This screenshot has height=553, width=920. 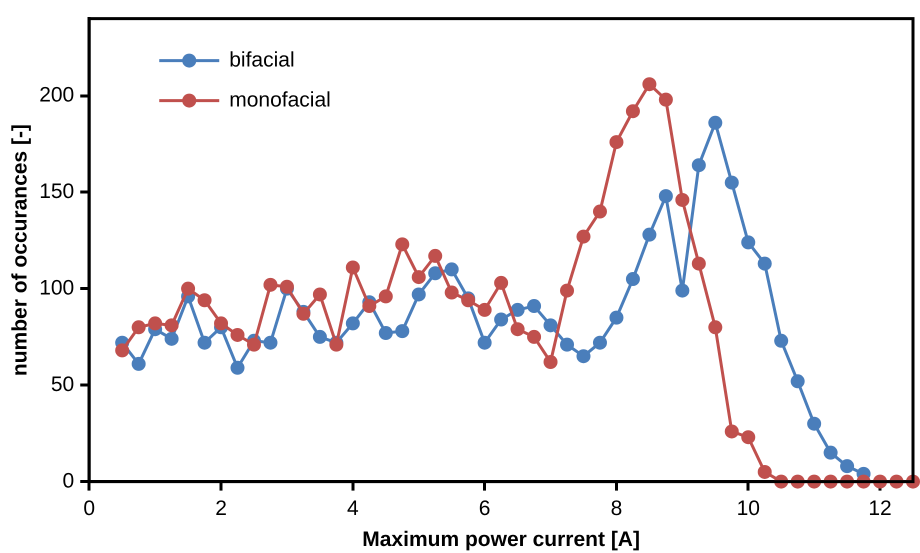 What do you see at coordinates (501, 540) in the screenshot?
I see `x-axis-title: Maximum power current [A]` at bounding box center [501, 540].